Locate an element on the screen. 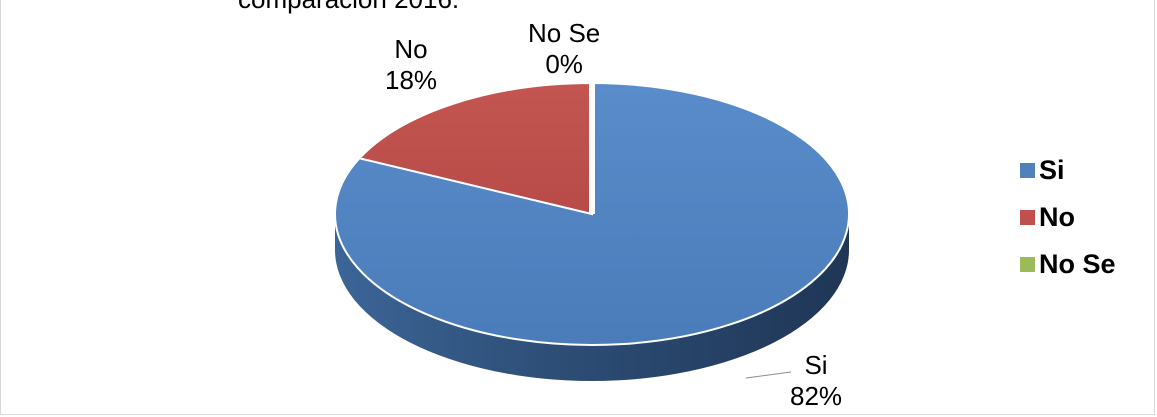  legend-label-si: Si is located at coordinates (1052, 170).